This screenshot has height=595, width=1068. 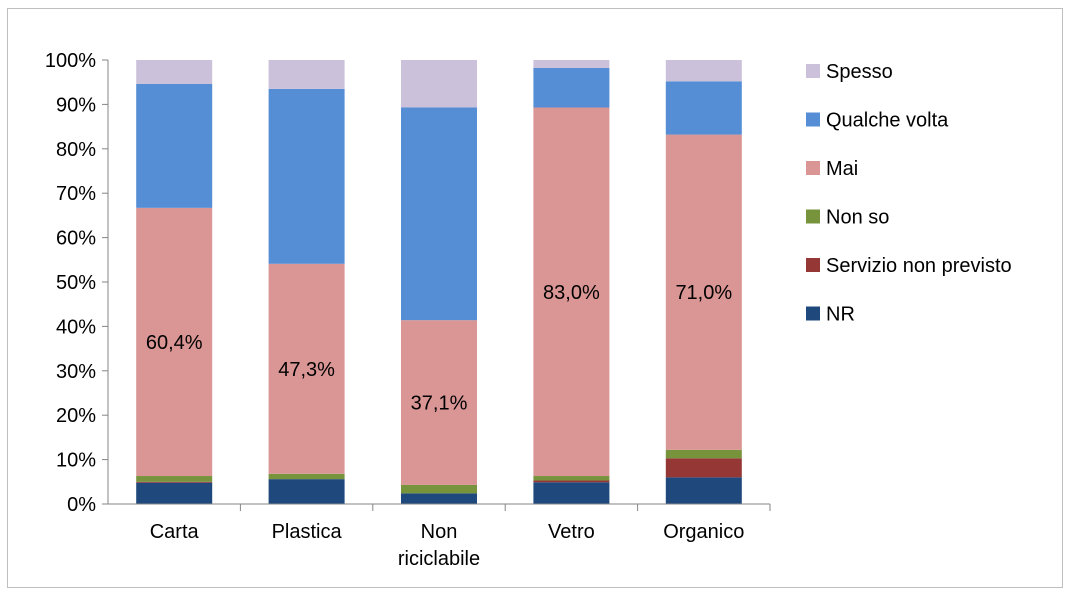 I want to click on x-category-label: riciclabile, so click(x=439, y=559).